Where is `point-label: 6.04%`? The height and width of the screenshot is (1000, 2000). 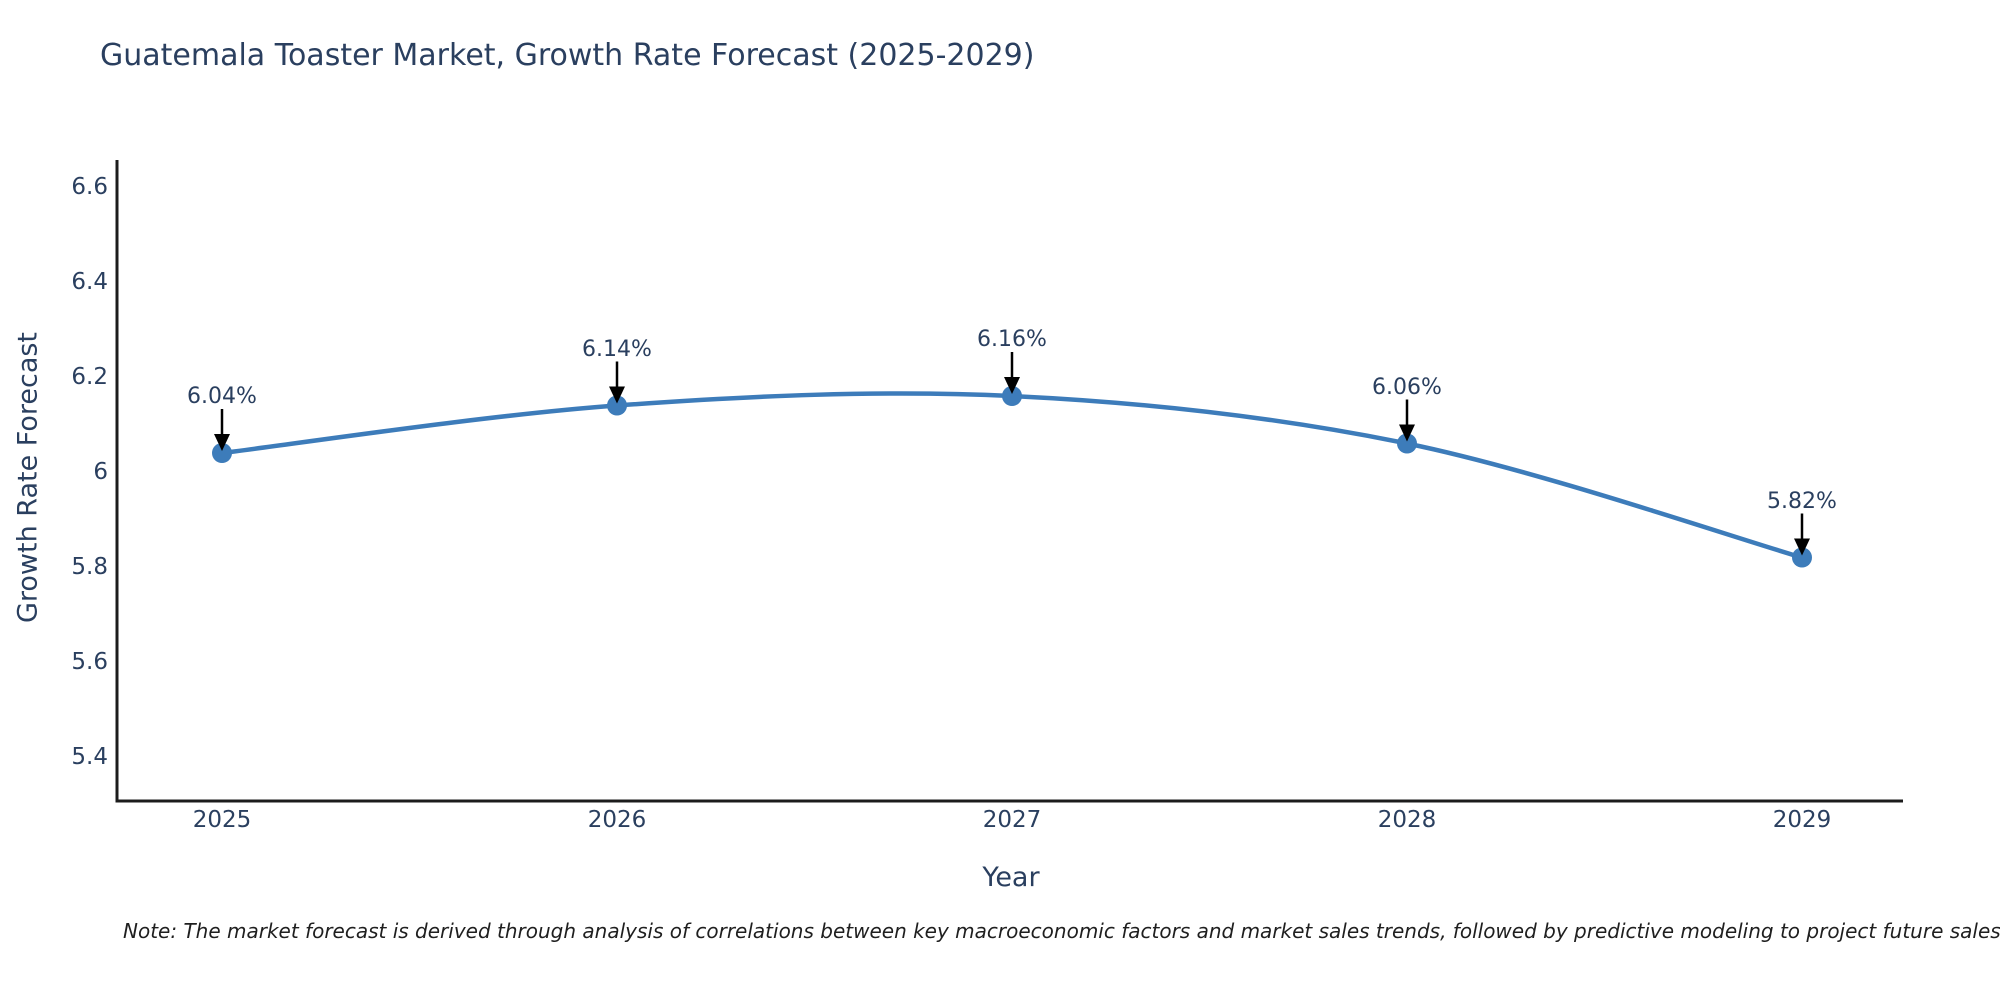
point-label: 6.04% is located at coordinates (222, 396).